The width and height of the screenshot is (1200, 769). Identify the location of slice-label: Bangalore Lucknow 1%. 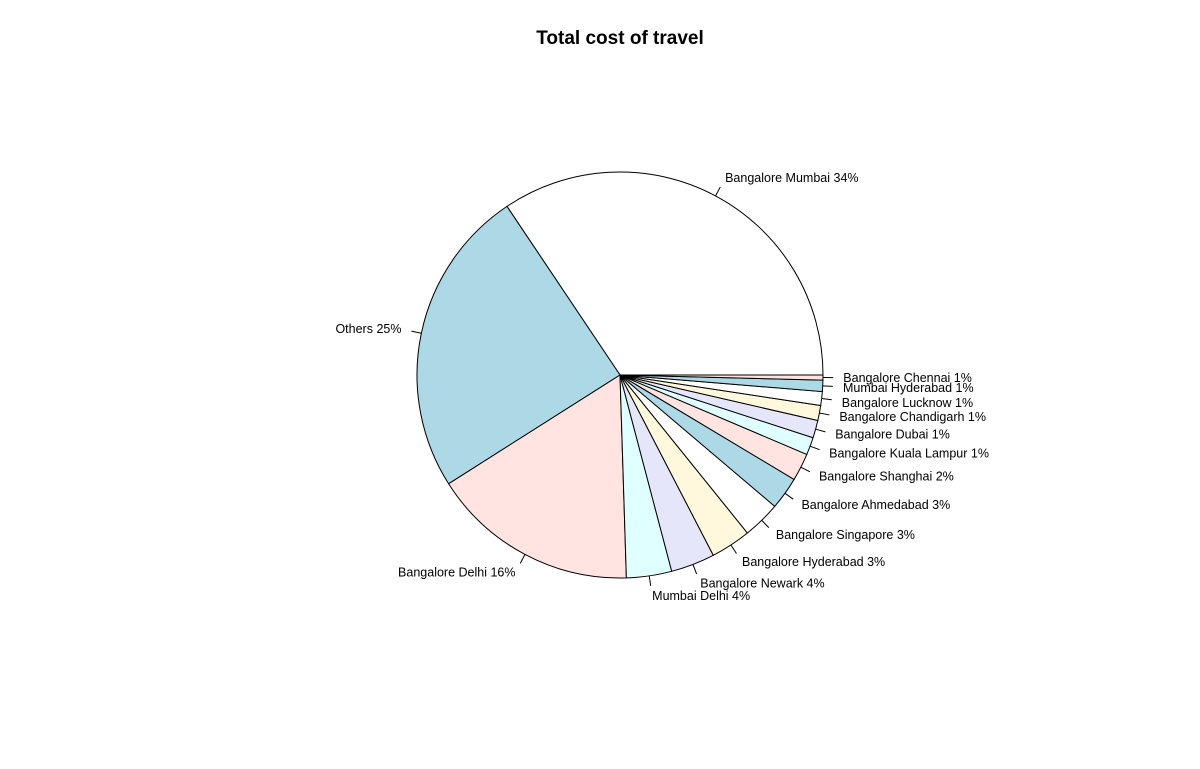
(907, 403).